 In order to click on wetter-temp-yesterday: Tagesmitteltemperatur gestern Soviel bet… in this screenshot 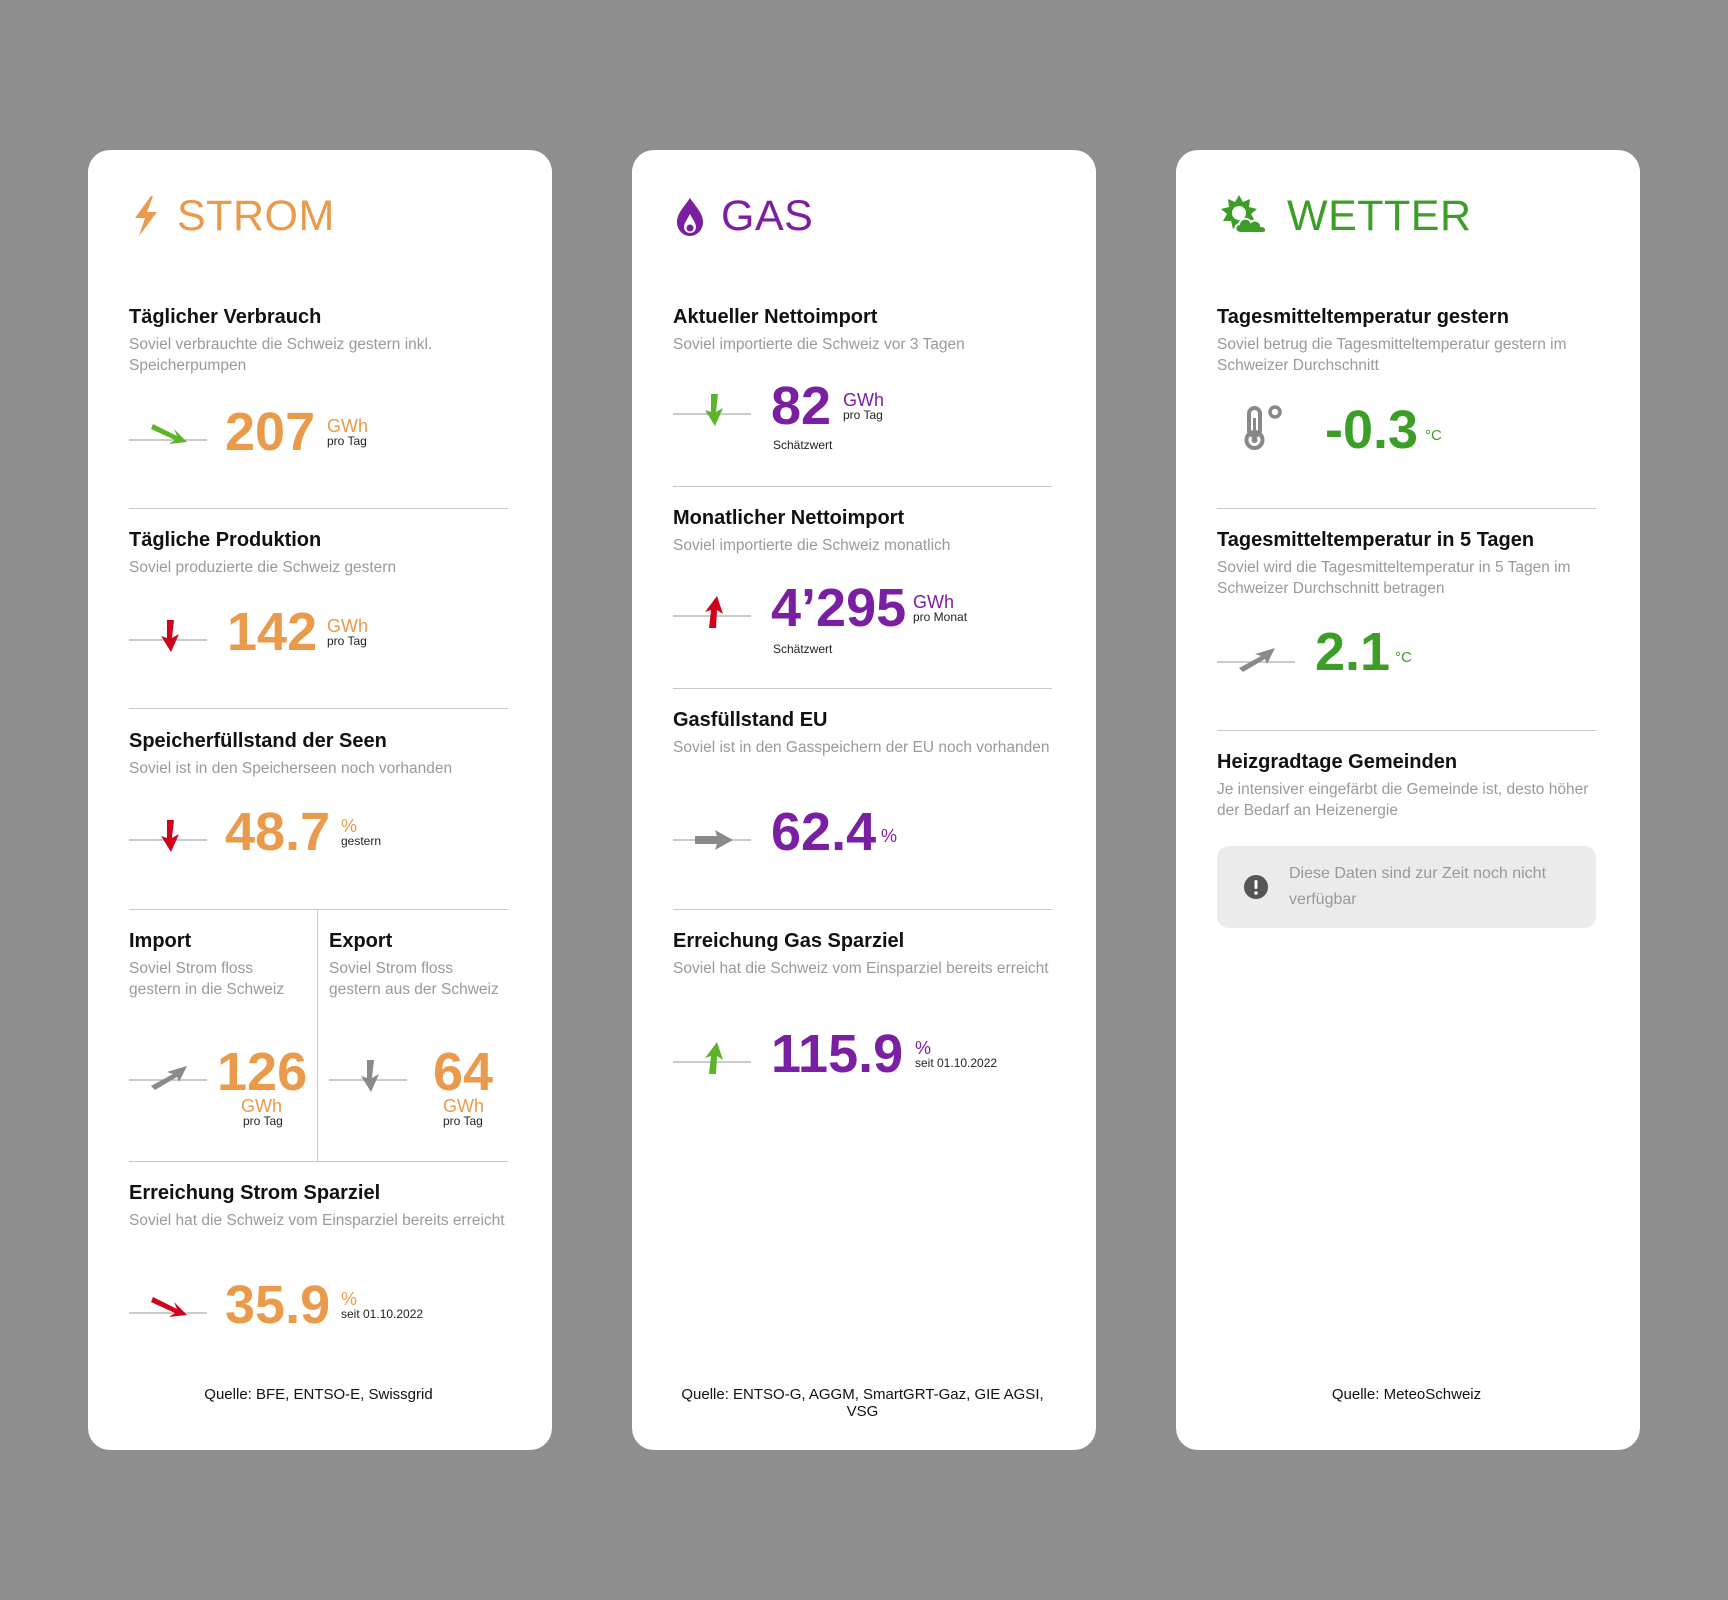, I will do `click(1406, 340)`.